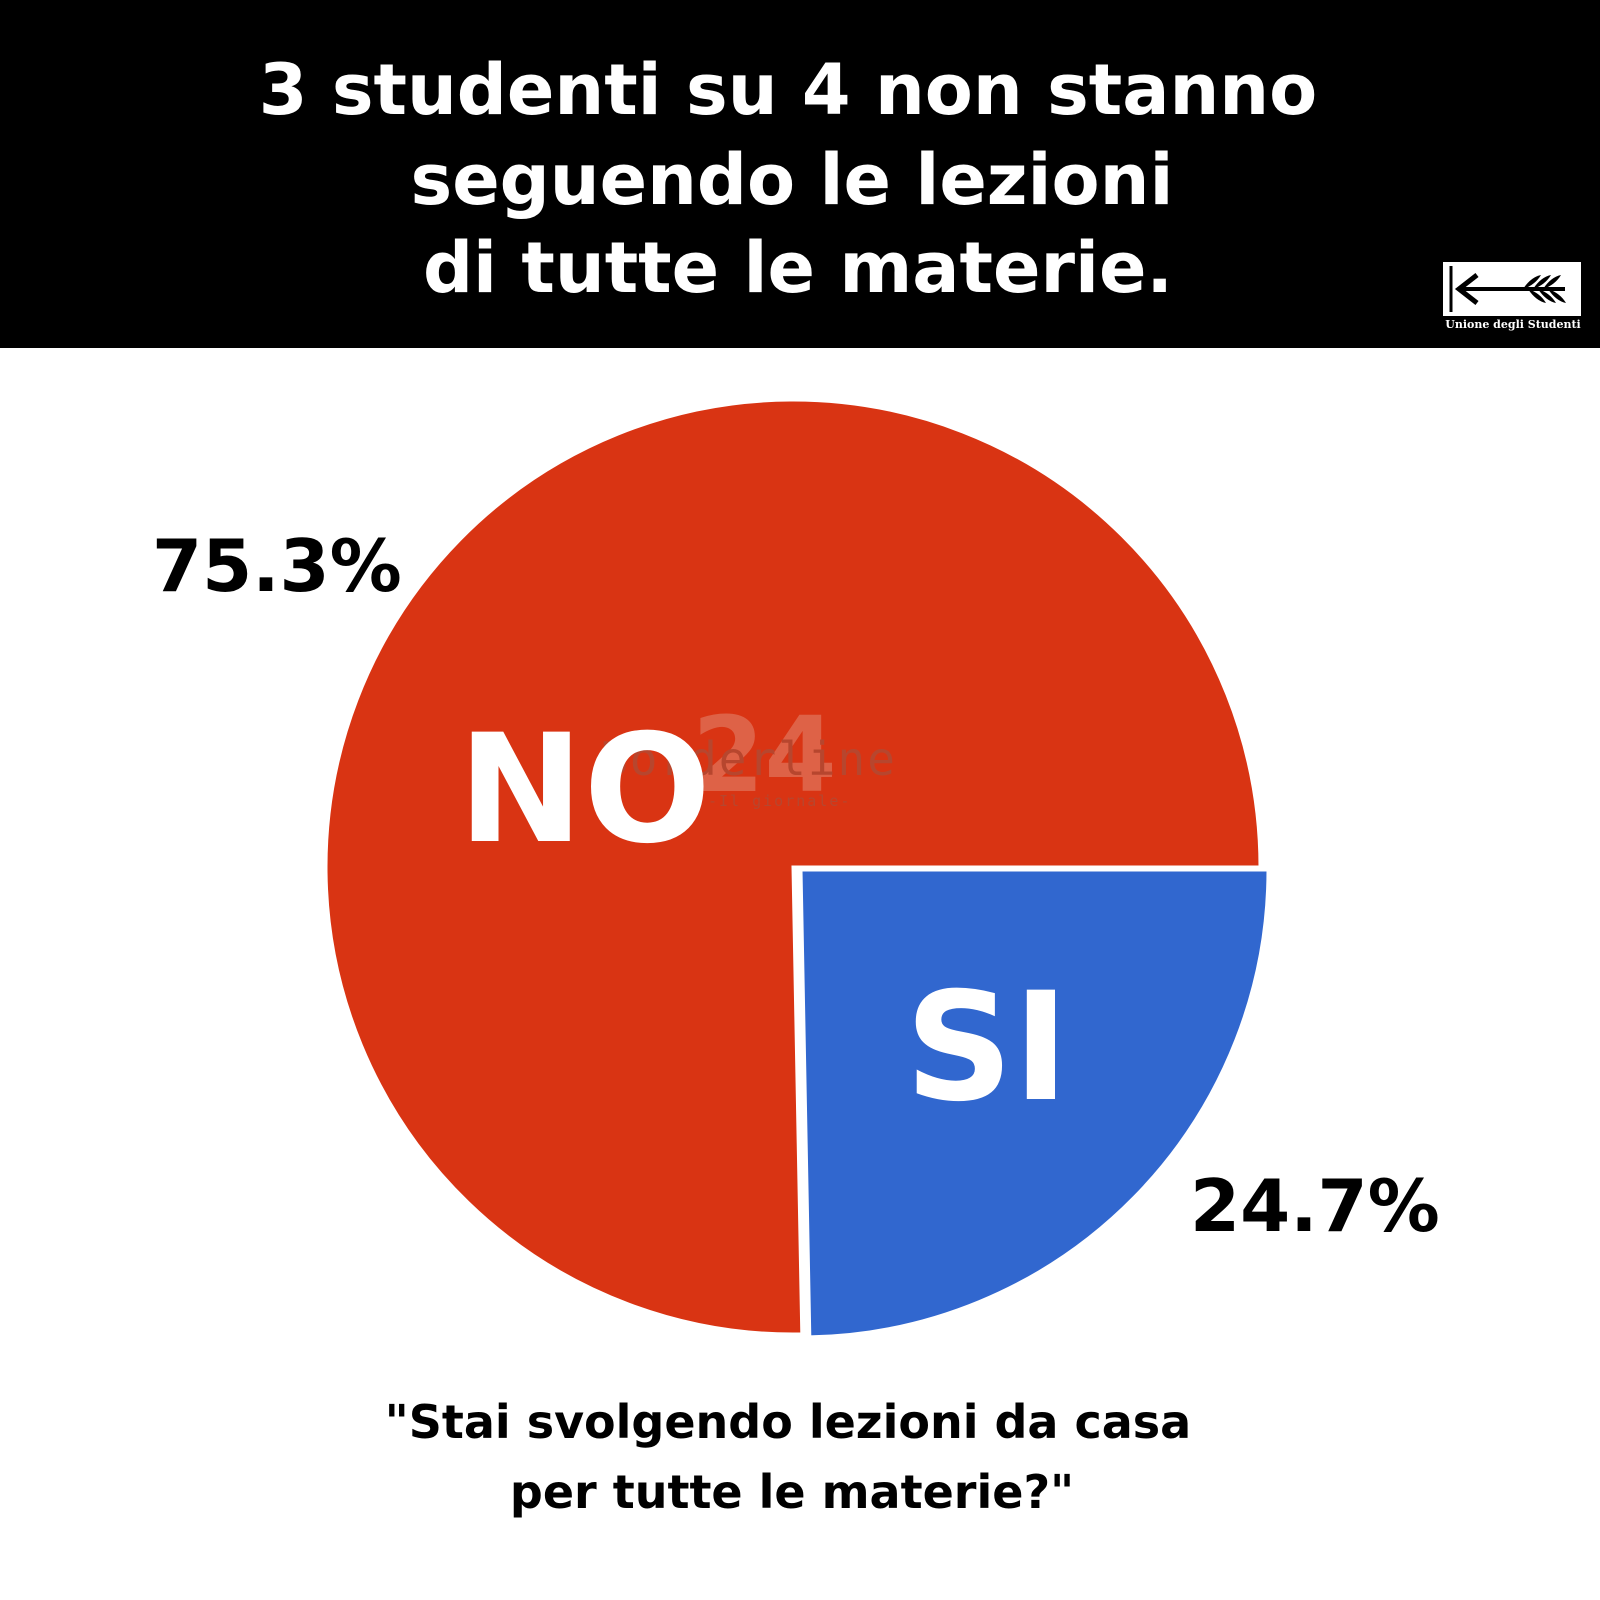 This screenshot has width=1600, height=1600. I want to click on slice-label-no: NO, so click(585, 790).